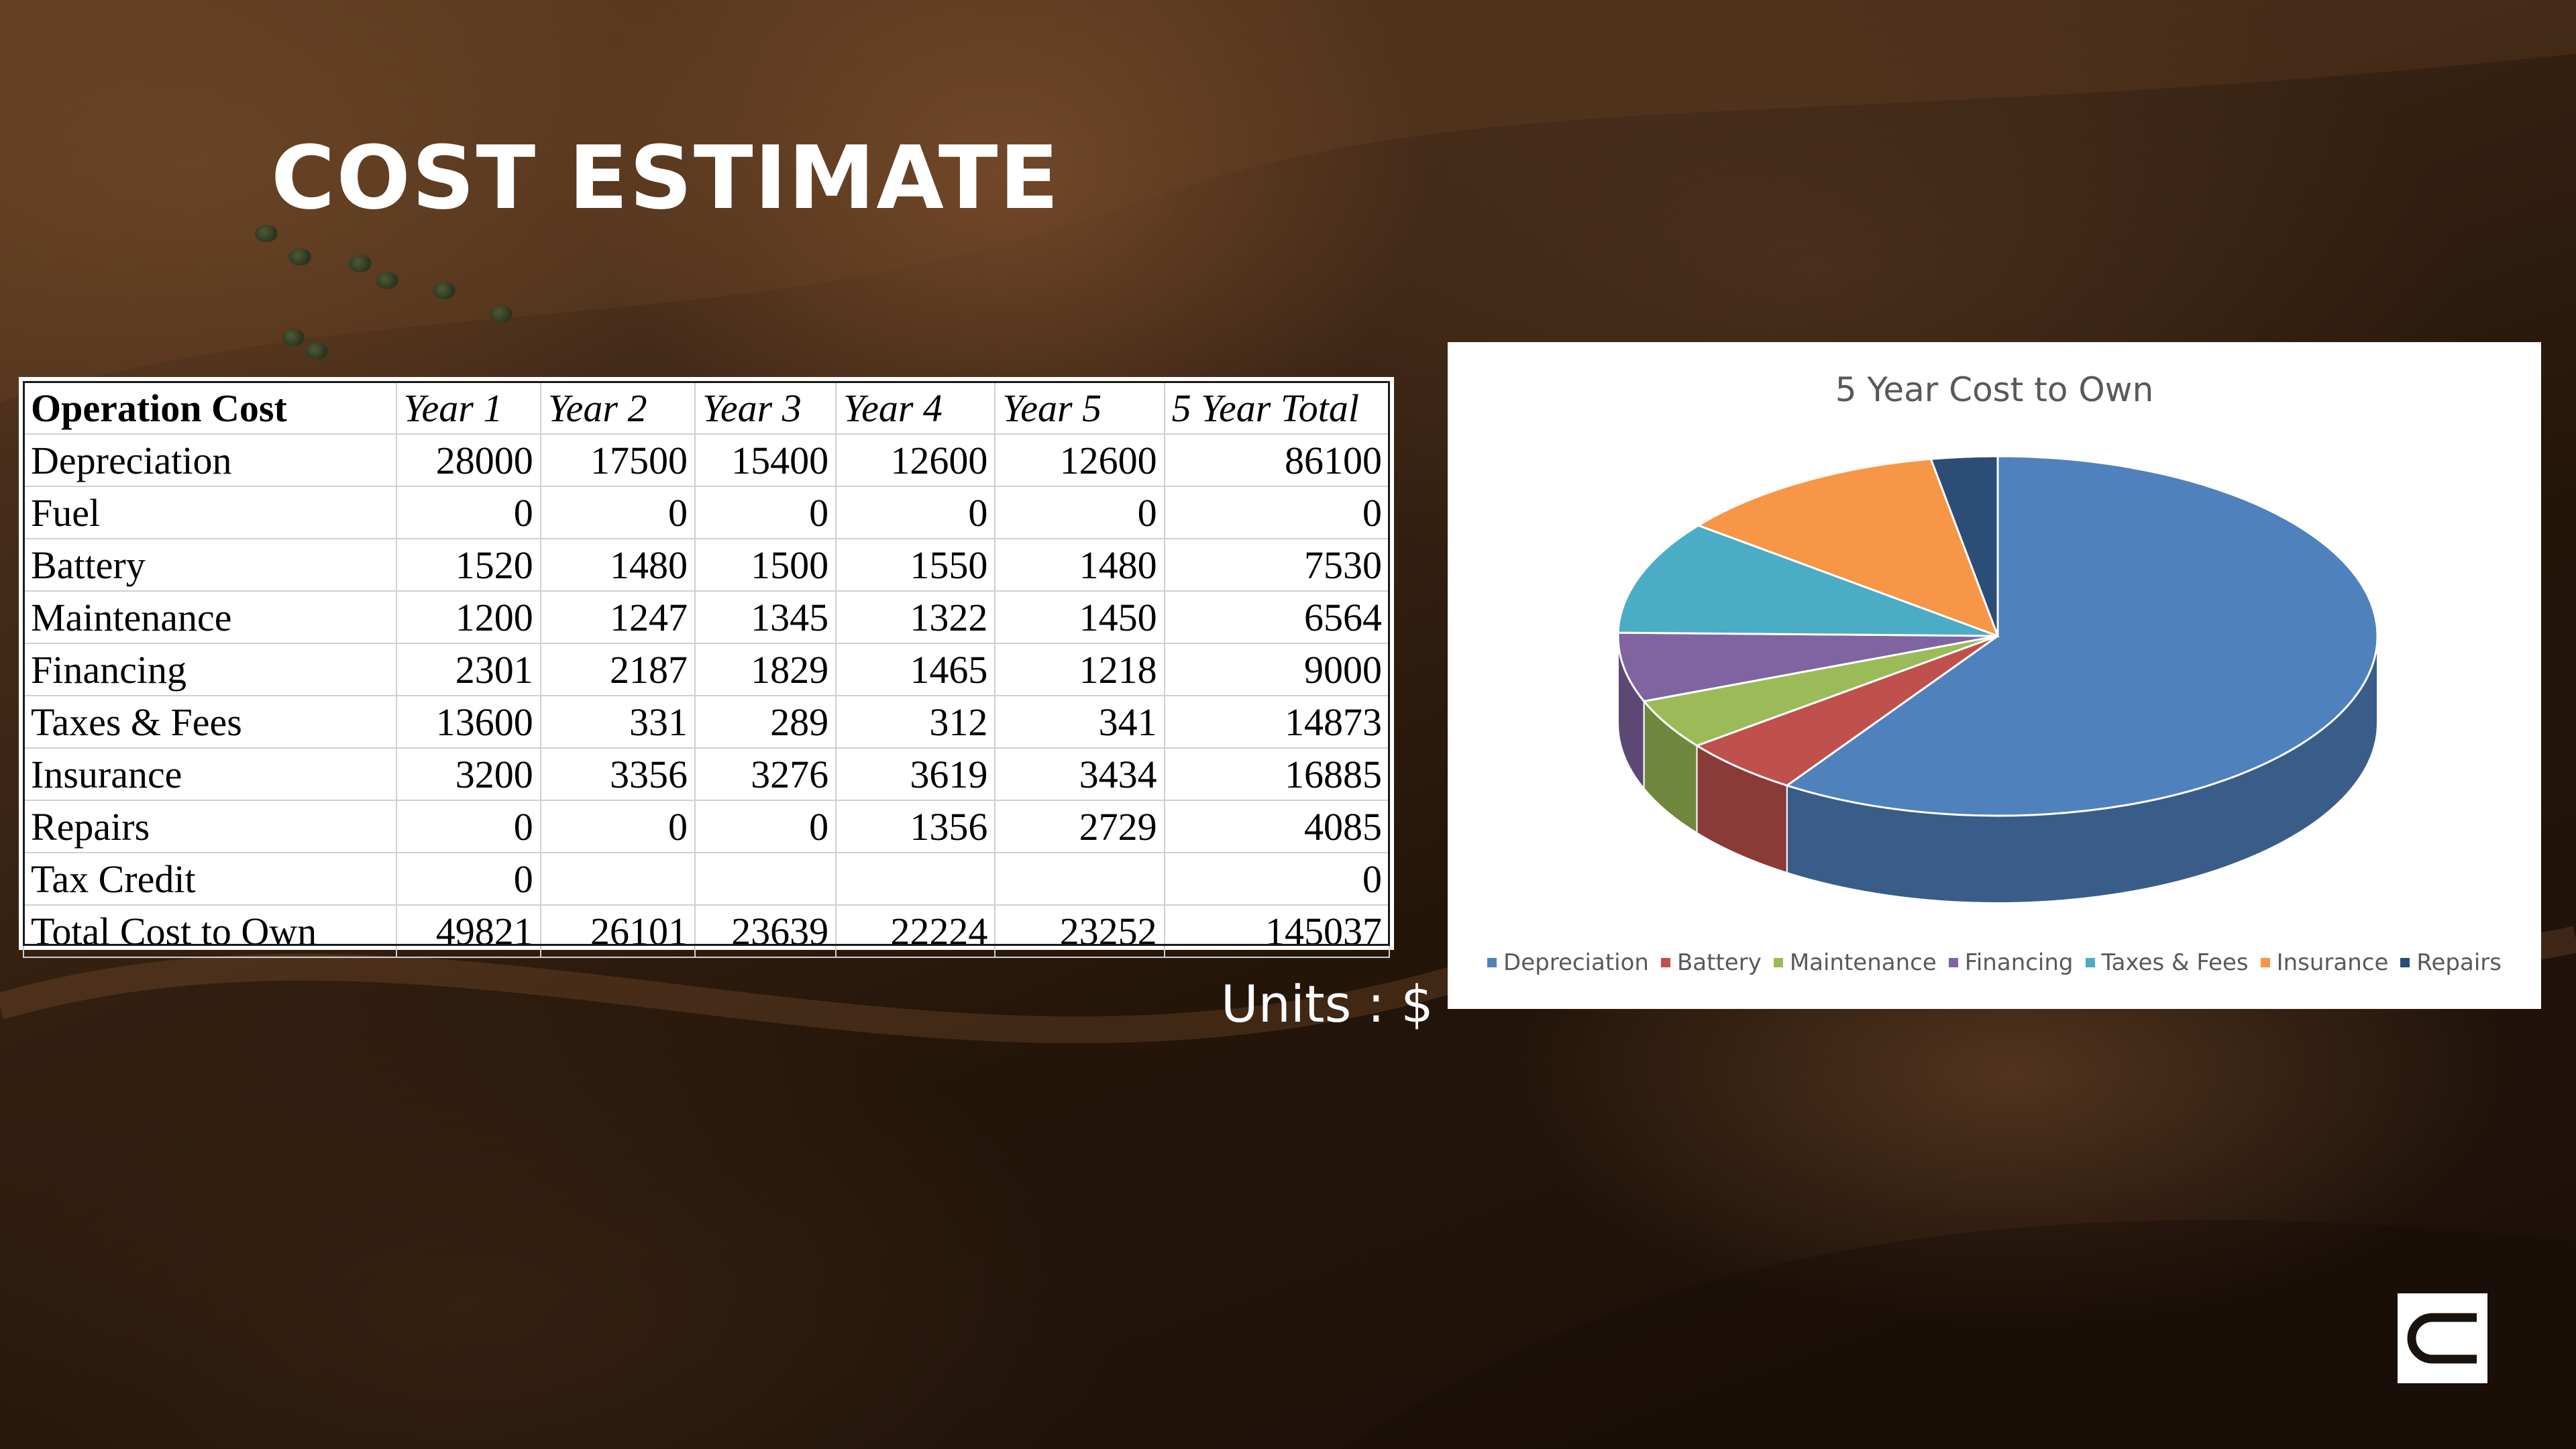  What do you see at coordinates (1277, 669) in the screenshot?
I see `table-cell: 9000` at bounding box center [1277, 669].